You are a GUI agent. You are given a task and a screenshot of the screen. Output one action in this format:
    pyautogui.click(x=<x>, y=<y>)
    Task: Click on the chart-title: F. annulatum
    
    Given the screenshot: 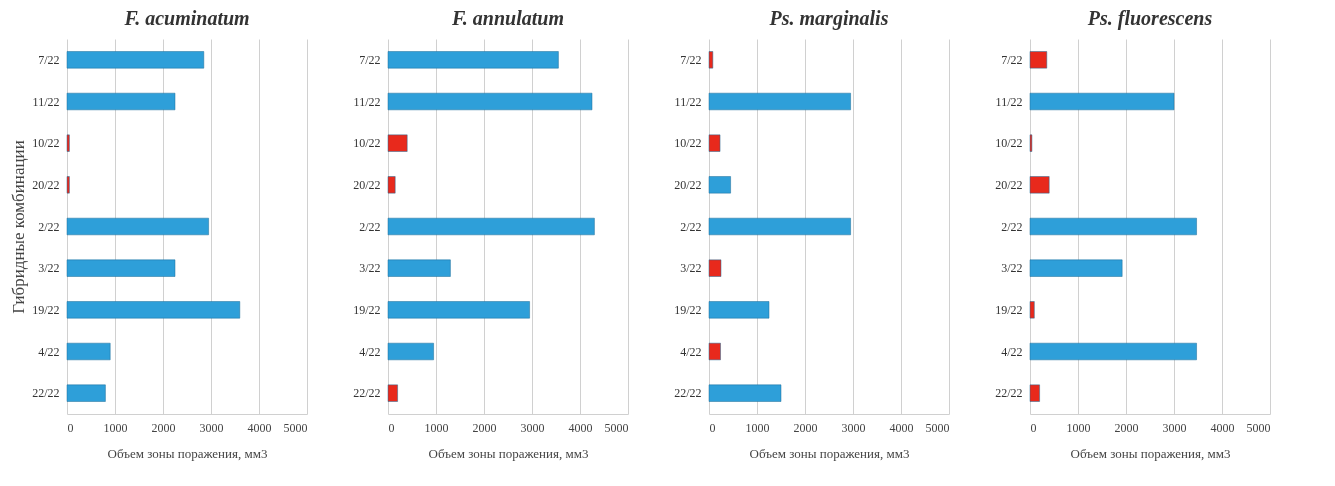 What is the action you would take?
    pyautogui.click(x=507, y=18)
    